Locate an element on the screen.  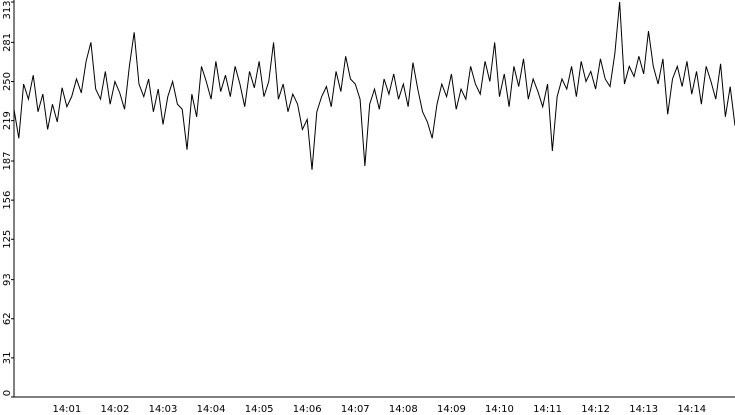
x-tick-label: 14:14 is located at coordinates (691, 409).